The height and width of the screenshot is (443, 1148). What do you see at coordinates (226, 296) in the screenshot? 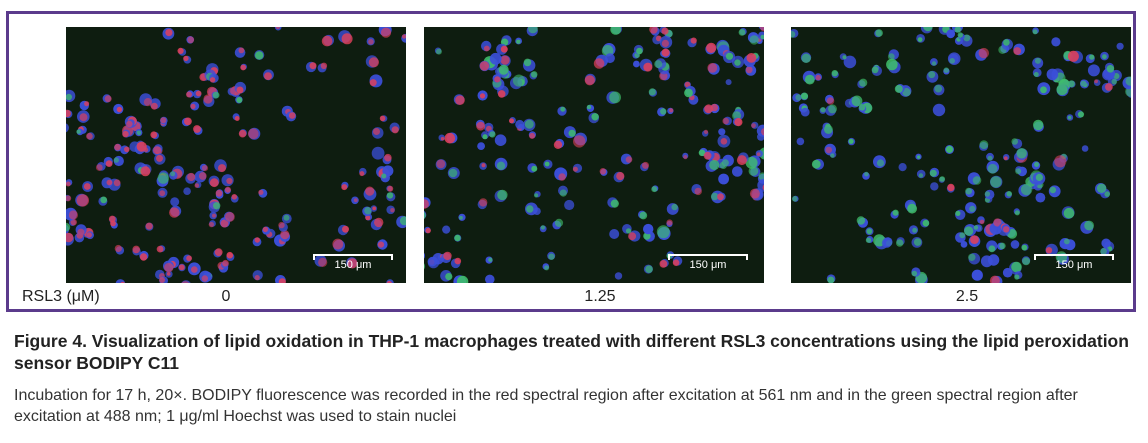
I see `concentration-value-0: 0` at bounding box center [226, 296].